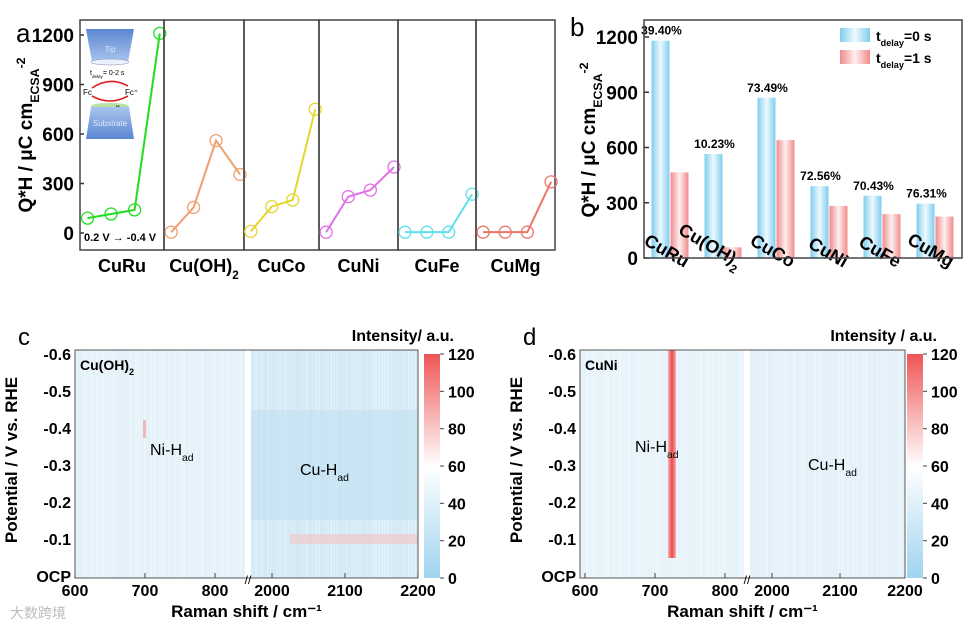 Image resolution: width=975 pixels, height=627 pixels. Describe the element at coordinates (104, 365) in the screenshot. I see `sample-label-part: Cu(OH)` at that location.